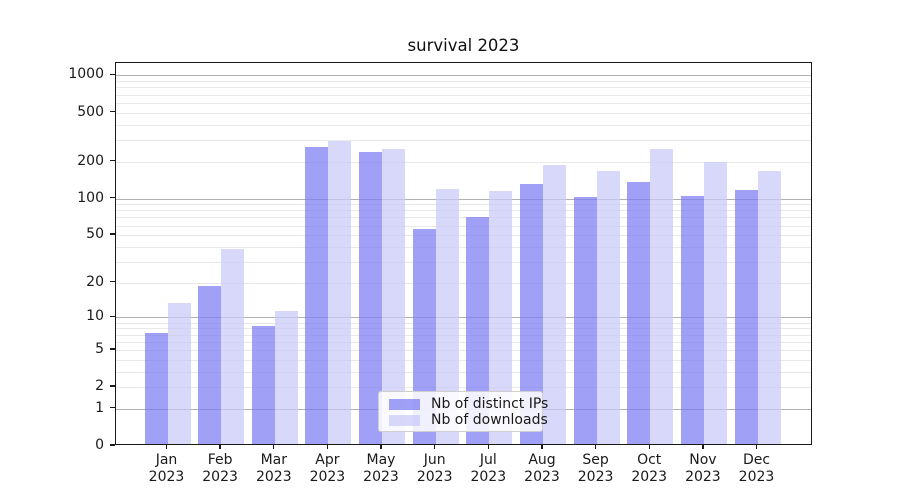 The width and height of the screenshot is (900, 500). What do you see at coordinates (99, 386) in the screenshot?
I see `y-tick-label: 2` at bounding box center [99, 386].